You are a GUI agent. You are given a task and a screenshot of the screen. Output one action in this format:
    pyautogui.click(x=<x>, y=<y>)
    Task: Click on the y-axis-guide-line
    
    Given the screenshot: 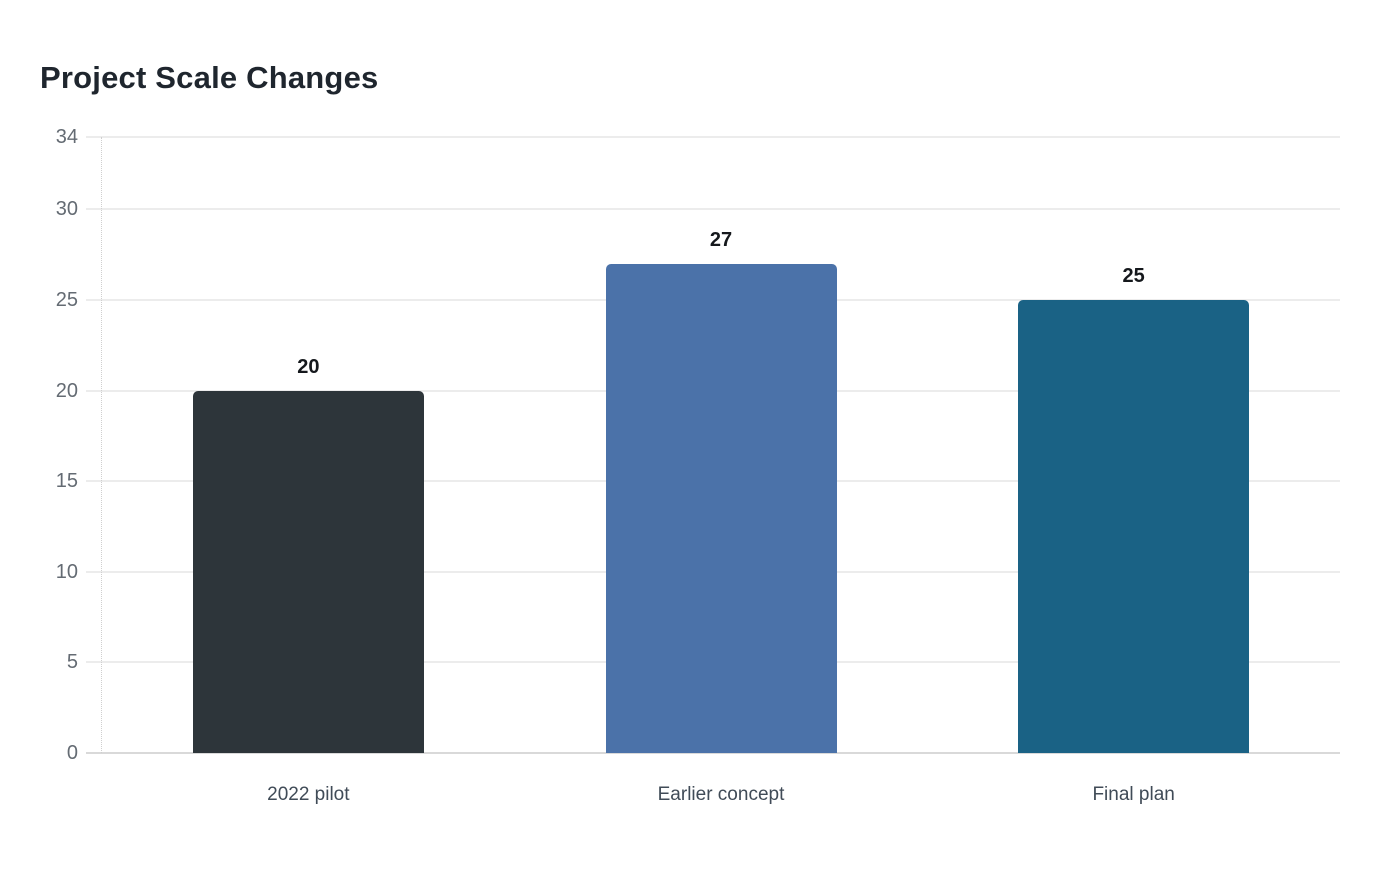 What is the action you would take?
    pyautogui.click(x=101, y=445)
    